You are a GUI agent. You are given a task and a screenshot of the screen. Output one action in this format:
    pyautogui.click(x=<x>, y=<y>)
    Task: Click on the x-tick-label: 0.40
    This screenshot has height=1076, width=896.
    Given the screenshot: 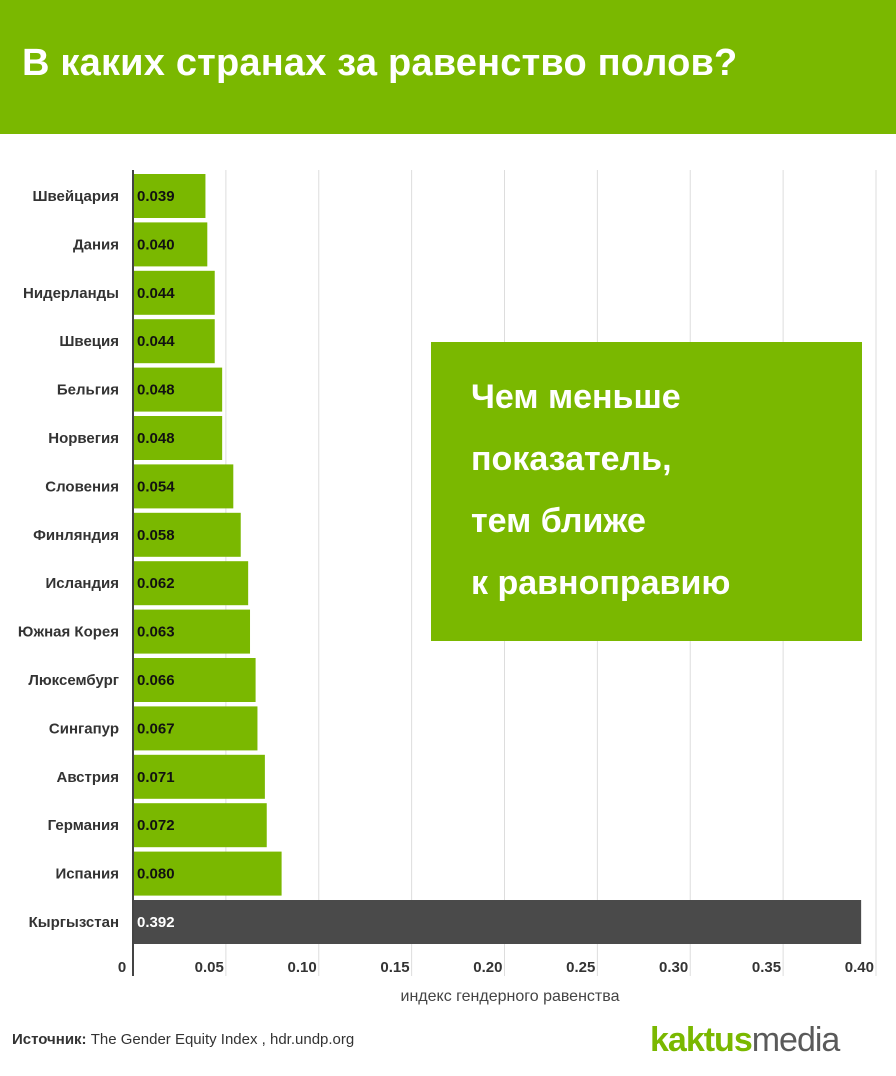 What is the action you would take?
    pyautogui.click(x=859, y=967)
    